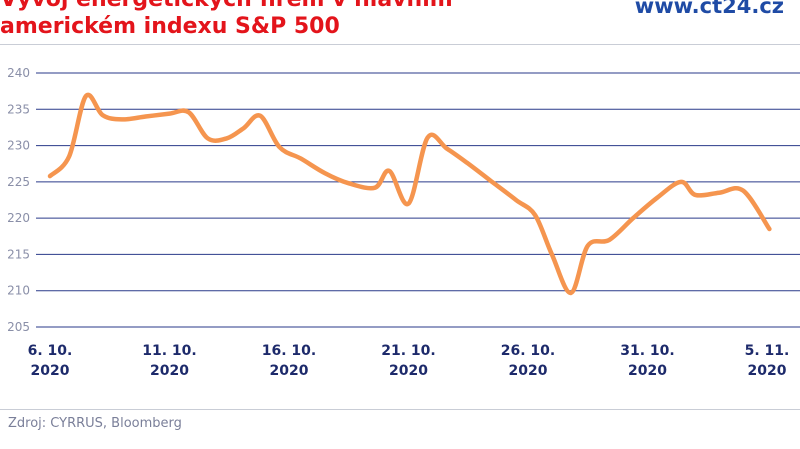  Describe the element at coordinates (709, 9) in the screenshot. I see `brand-link: www.ct24.cz` at that location.